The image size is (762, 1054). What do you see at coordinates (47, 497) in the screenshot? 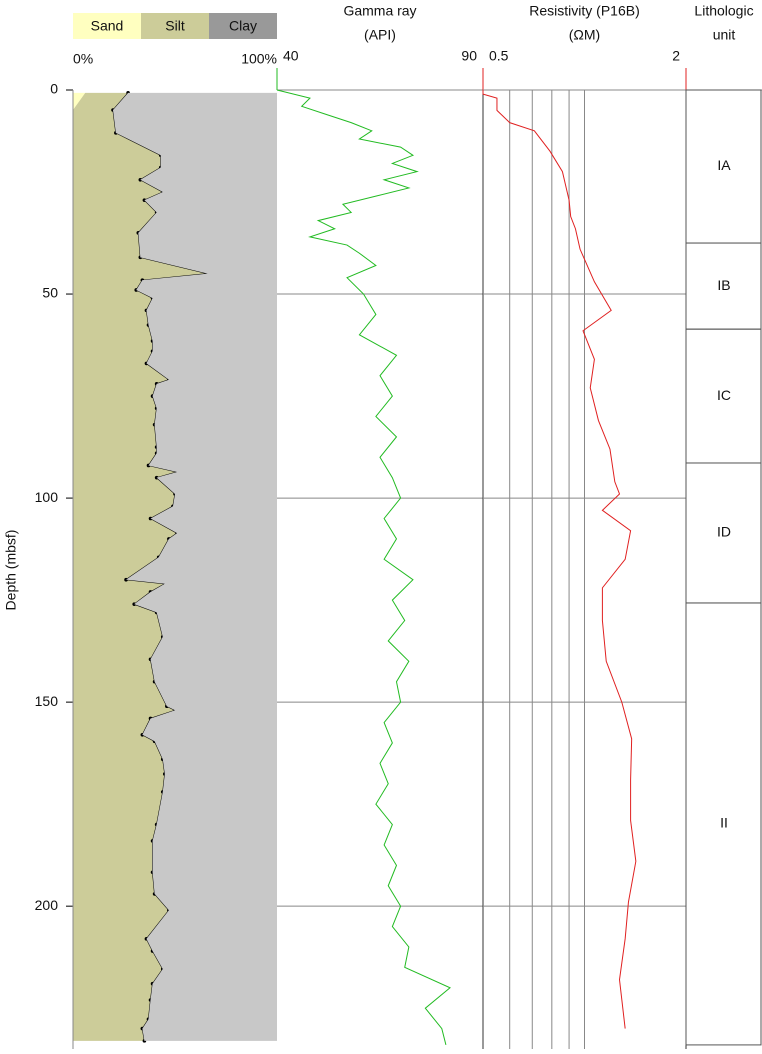
I see `y-tick-label: 100` at bounding box center [47, 497].